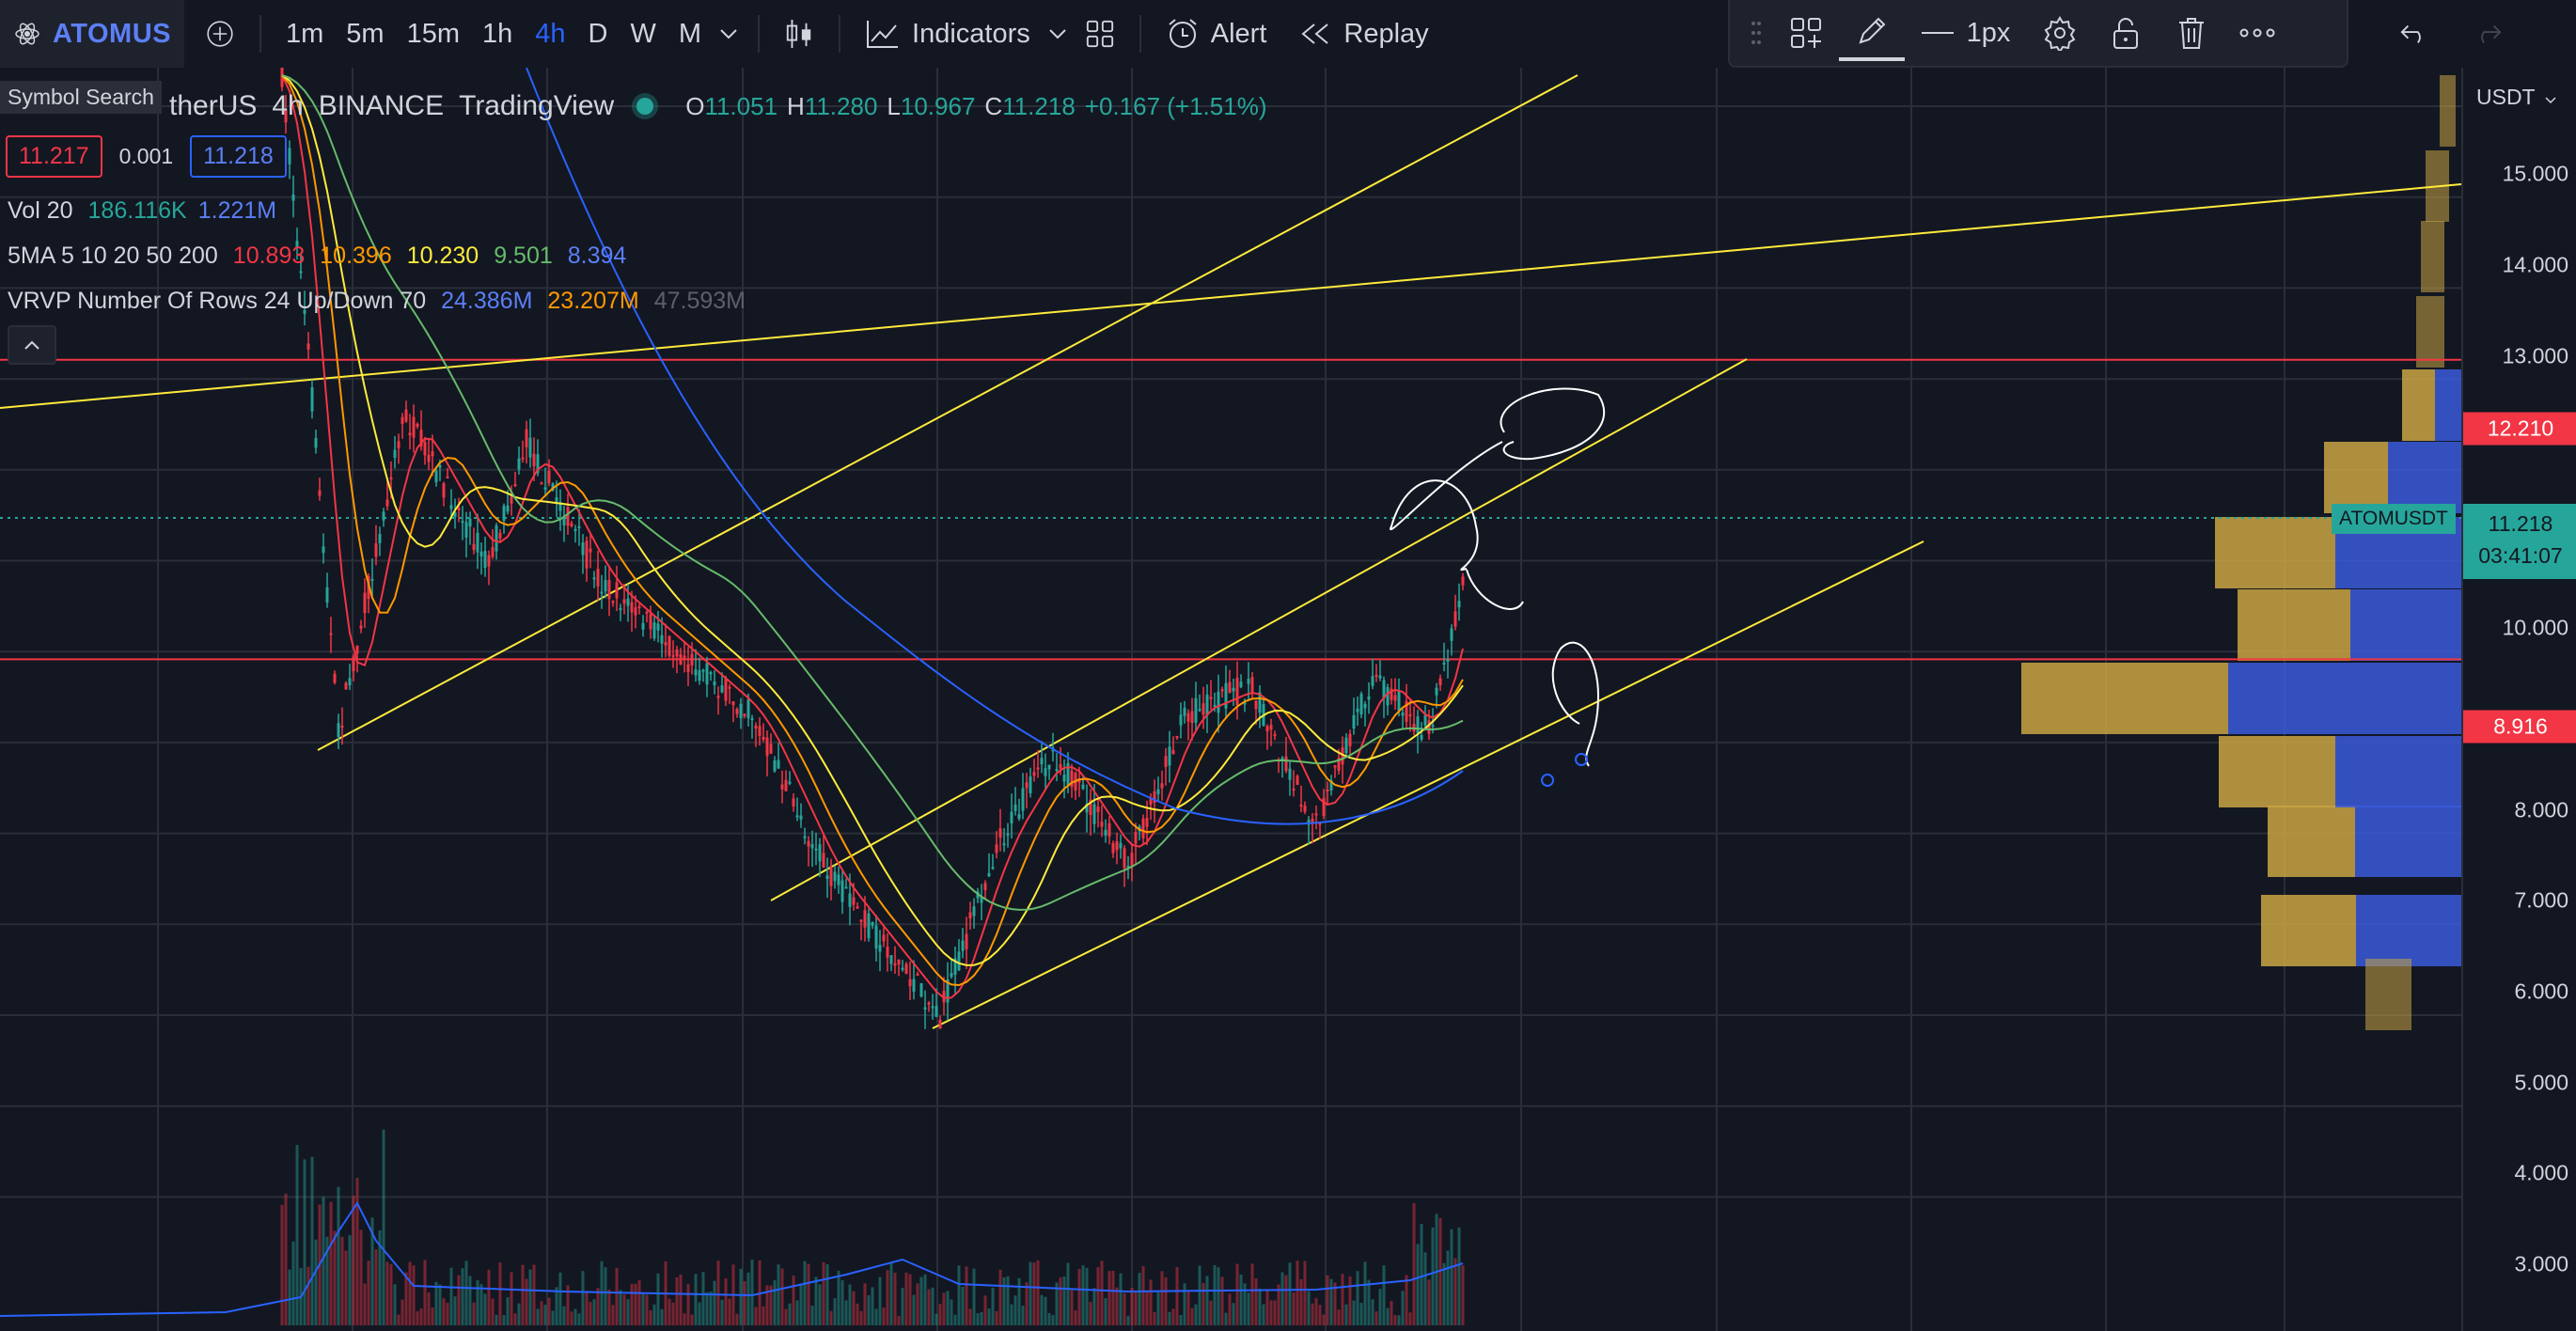  What do you see at coordinates (2521, 555) in the screenshot?
I see `bar-countdown: 03:41:07` at bounding box center [2521, 555].